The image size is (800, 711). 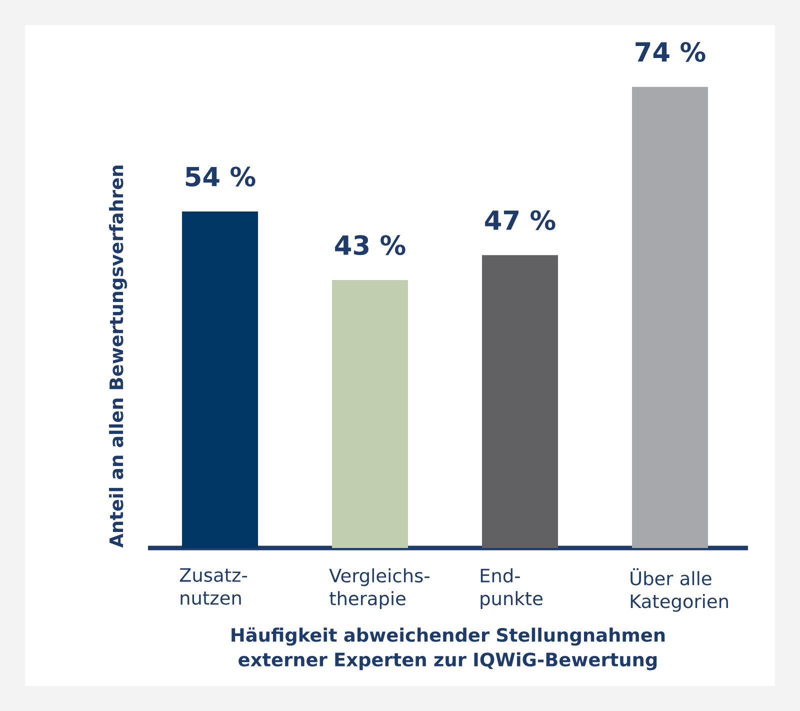 I want to click on x-tick-label: End- punkte, so click(x=511, y=588).